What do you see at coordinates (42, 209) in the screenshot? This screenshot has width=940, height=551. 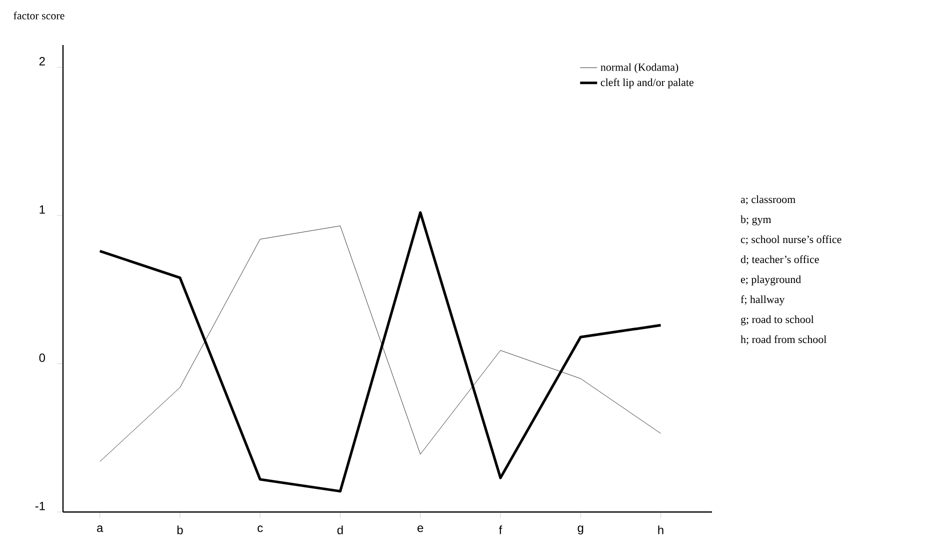 I see `y-tick-label: 1` at bounding box center [42, 209].